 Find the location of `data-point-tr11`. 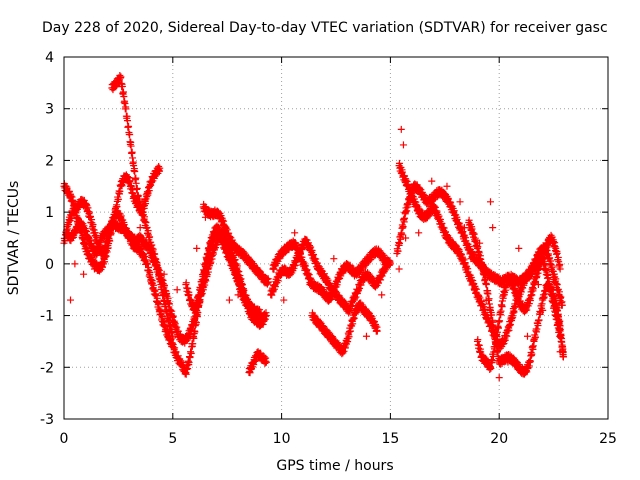

data-point-tr11 is located at coordinates (403, 226).